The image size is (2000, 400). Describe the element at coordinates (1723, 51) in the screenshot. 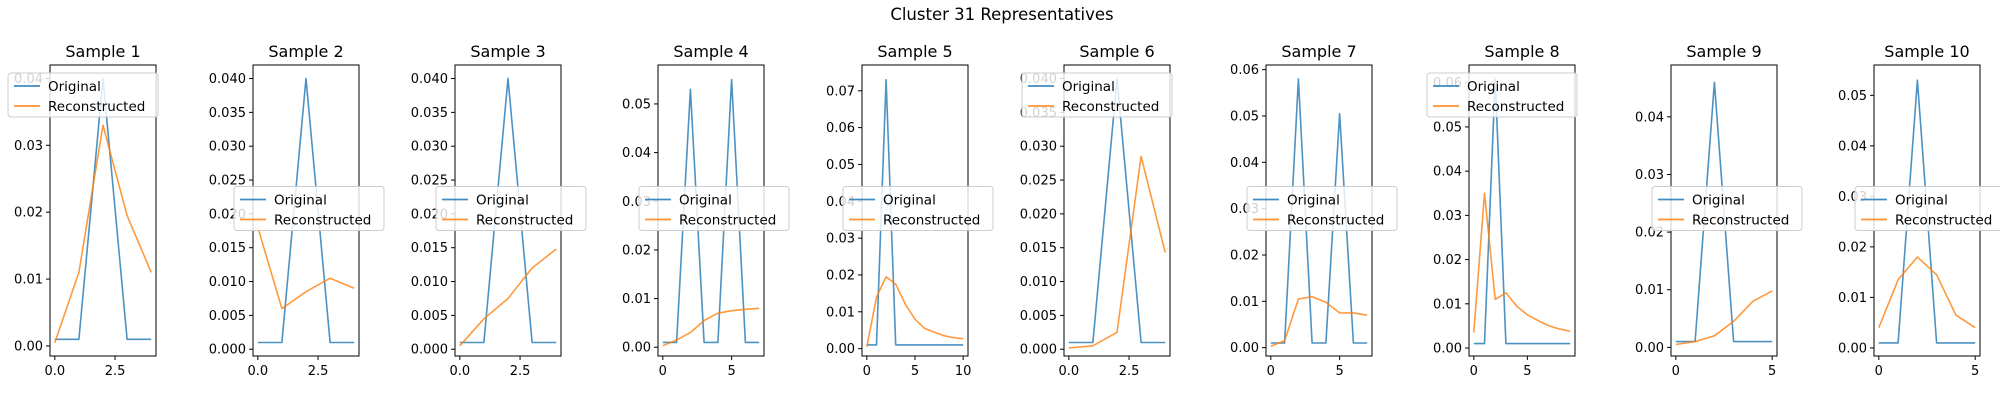

I see `subplot-title: Sample 9` at that location.